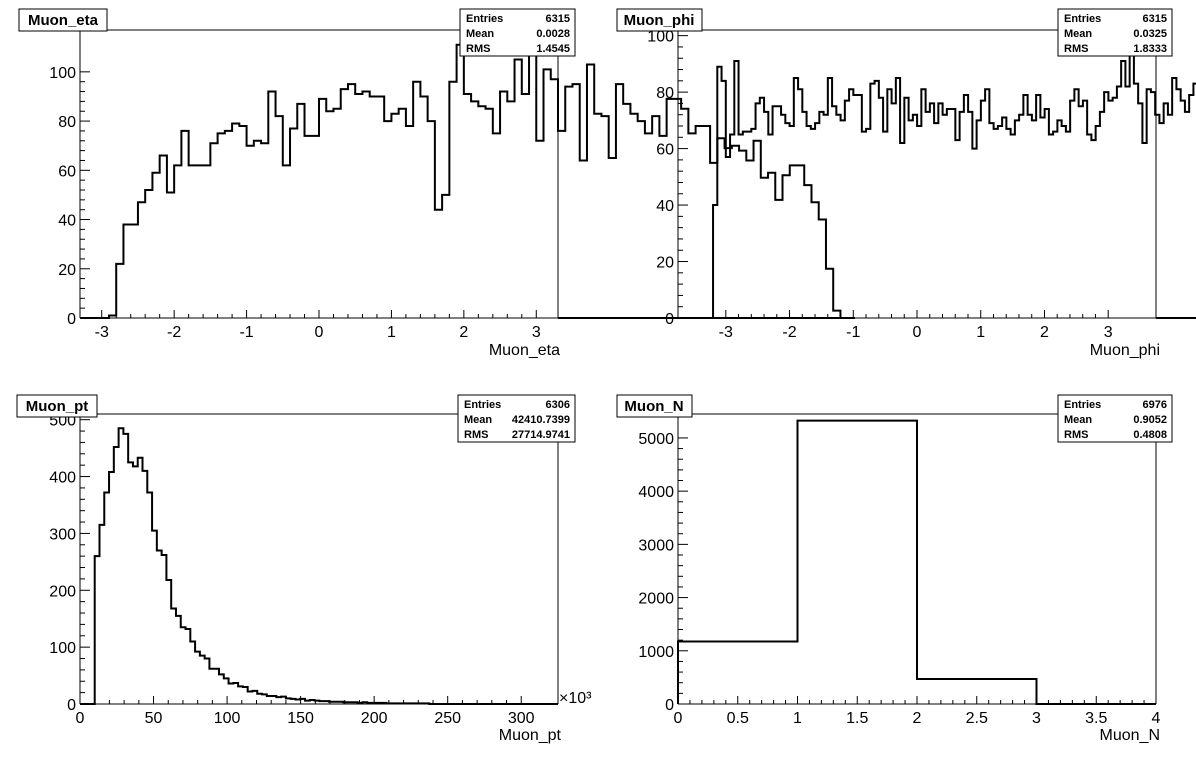 This screenshot has width=1196, height=772. Describe the element at coordinates (227, 718) in the screenshot. I see `x-tick-label: 100` at that location.